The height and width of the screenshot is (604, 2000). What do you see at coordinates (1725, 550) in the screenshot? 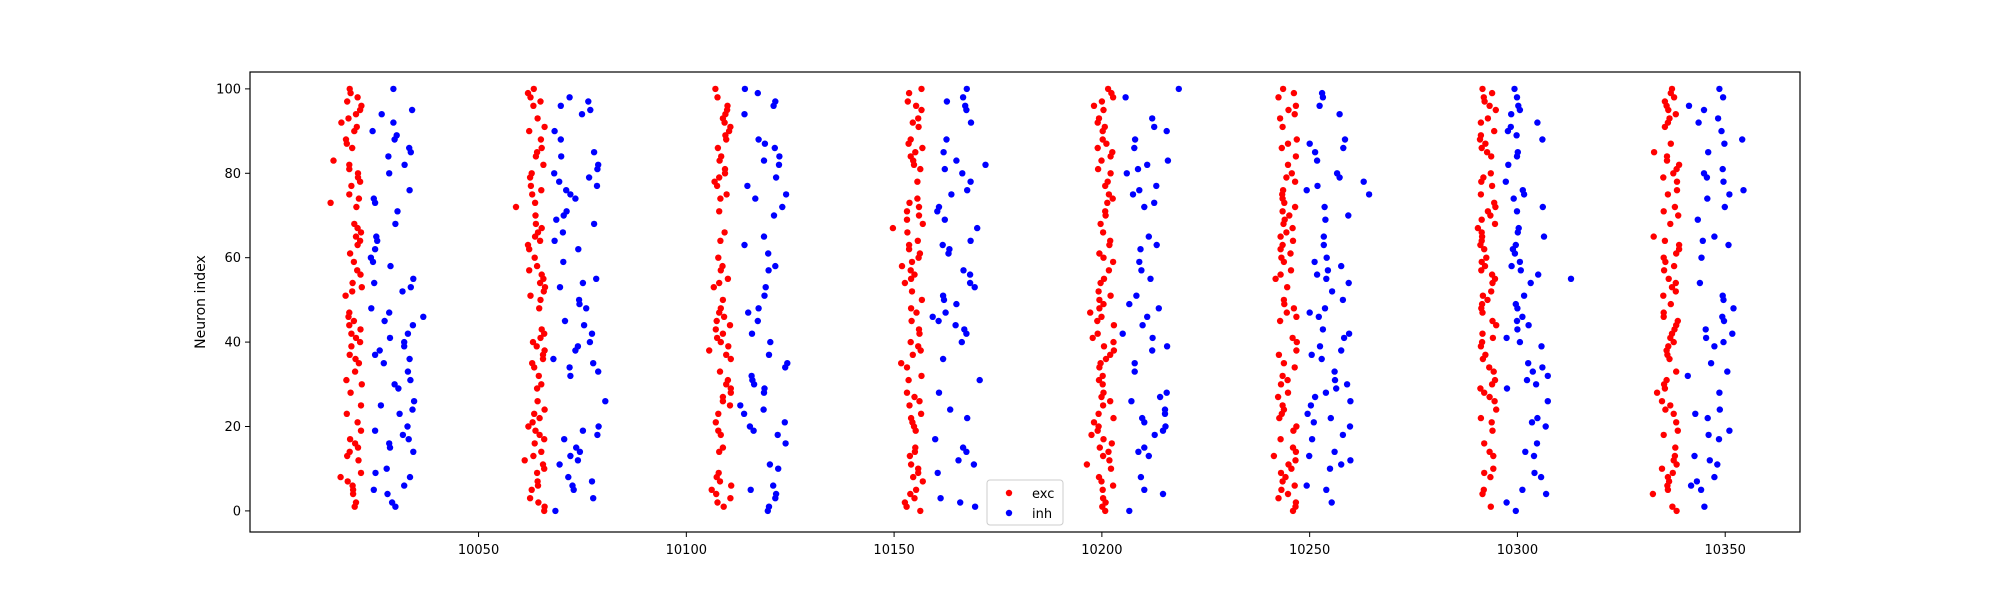
I see `x-tick-label: 10350` at bounding box center [1725, 550].